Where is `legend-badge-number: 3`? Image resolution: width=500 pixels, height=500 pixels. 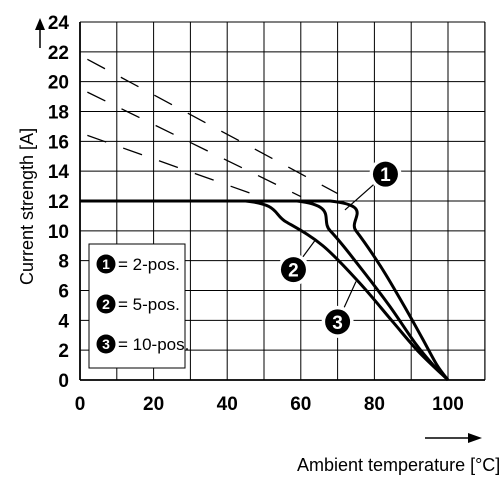
legend-badge-number: 3 is located at coordinates (106, 344).